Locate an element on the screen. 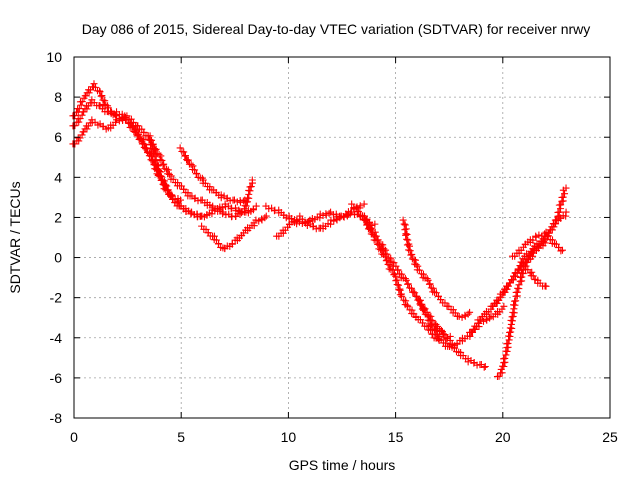 Image resolution: width=640 pixels, height=480 pixels. y-axis-label: SDTVAR / TECUs is located at coordinates (15, 237).